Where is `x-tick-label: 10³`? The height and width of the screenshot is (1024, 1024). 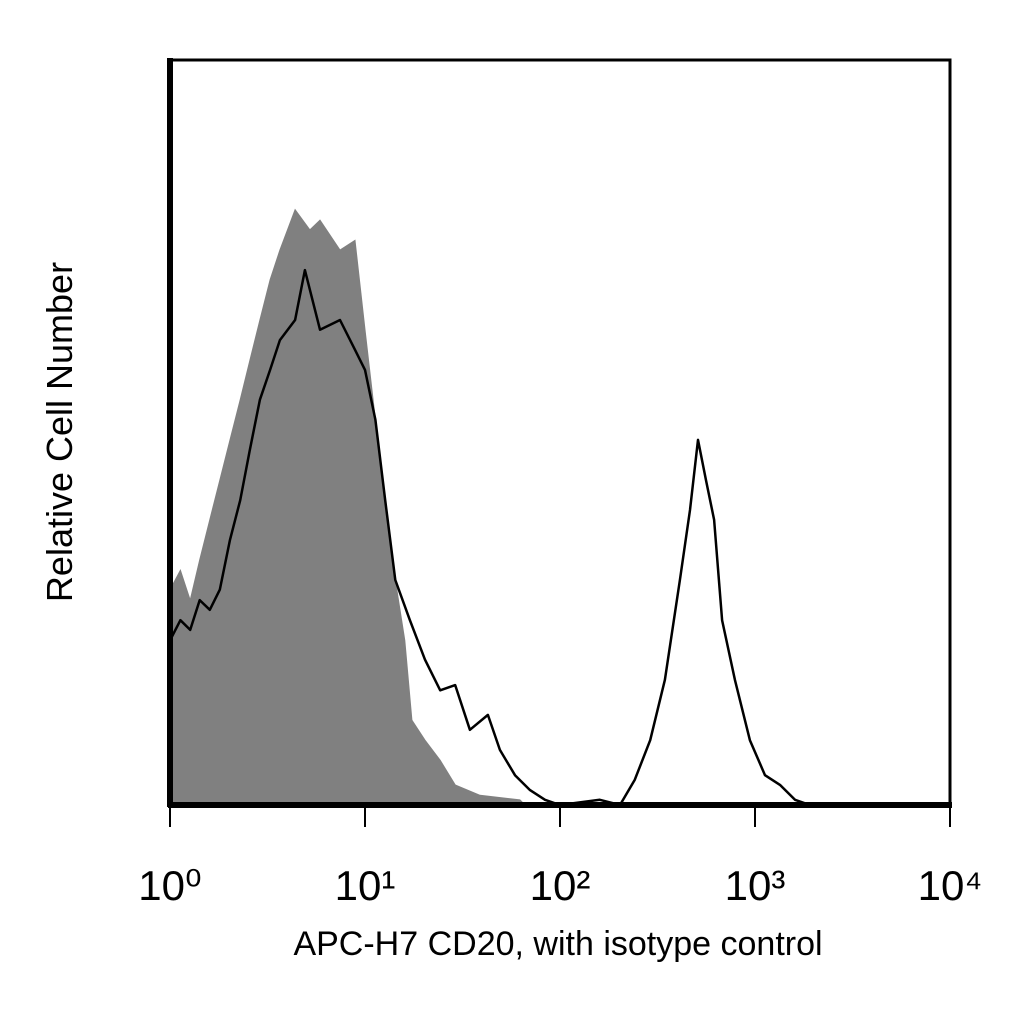
x-tick-label: 10³ is located at coordinates (755, 885).